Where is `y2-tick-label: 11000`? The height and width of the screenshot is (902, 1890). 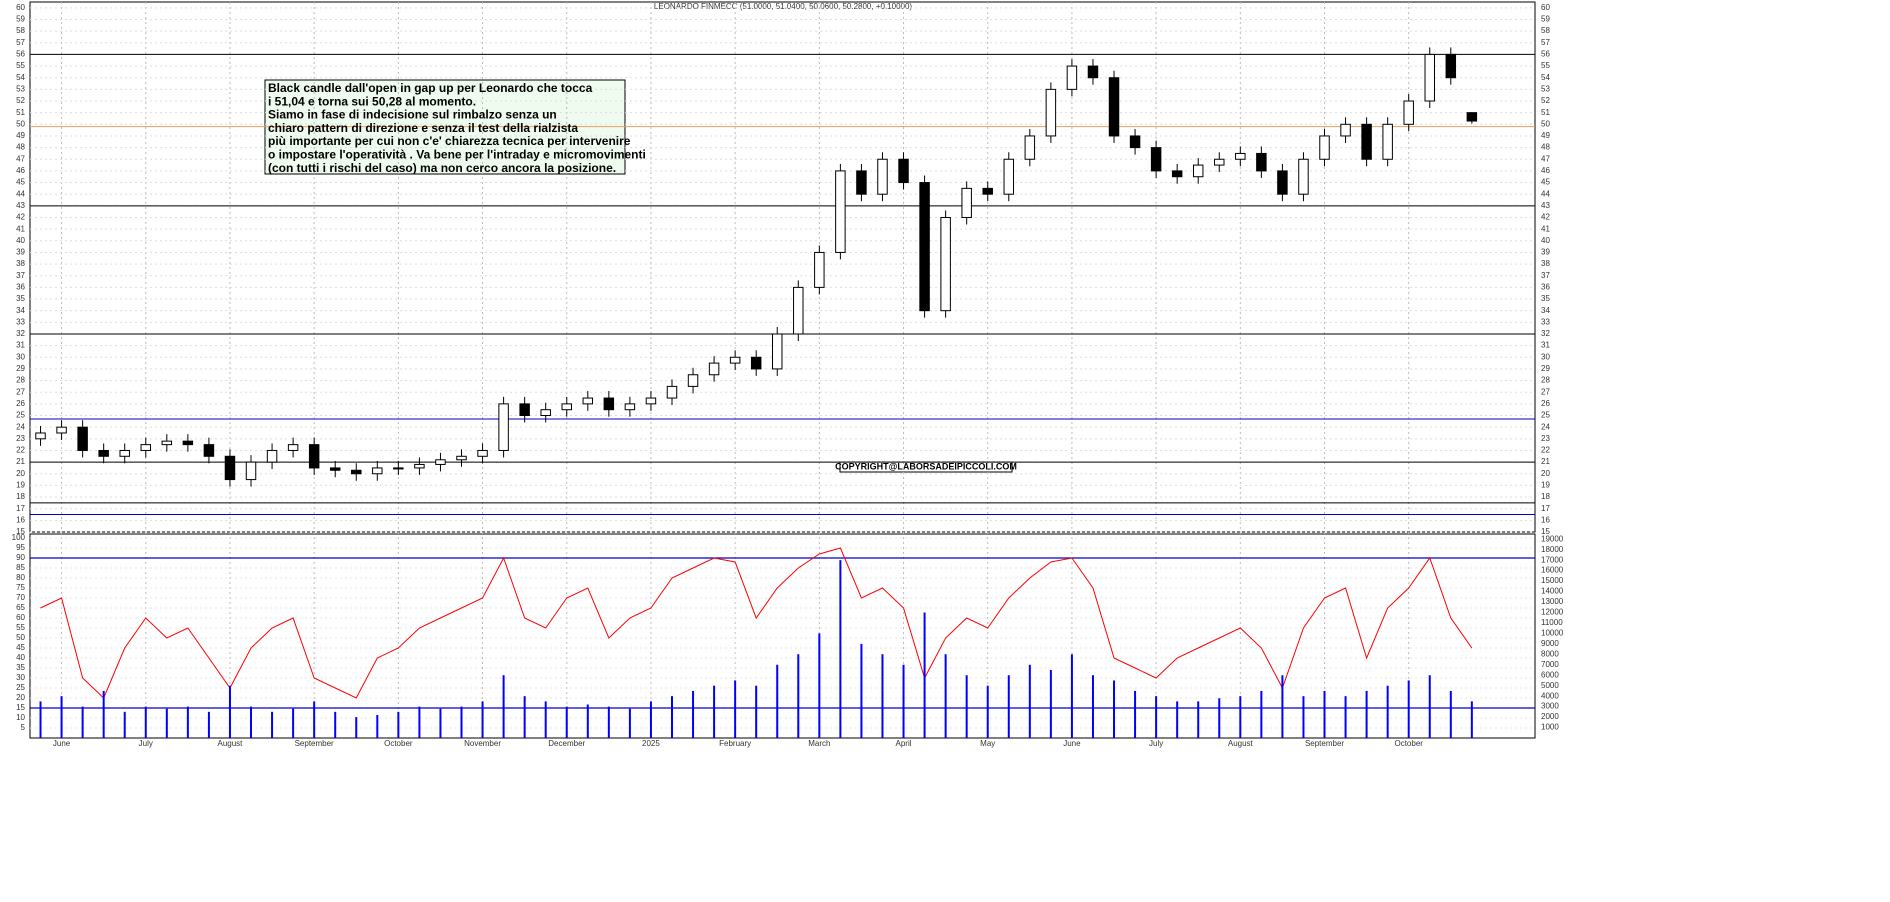 y2-tick-label: 11000 is located at coordinates (1552, 622).